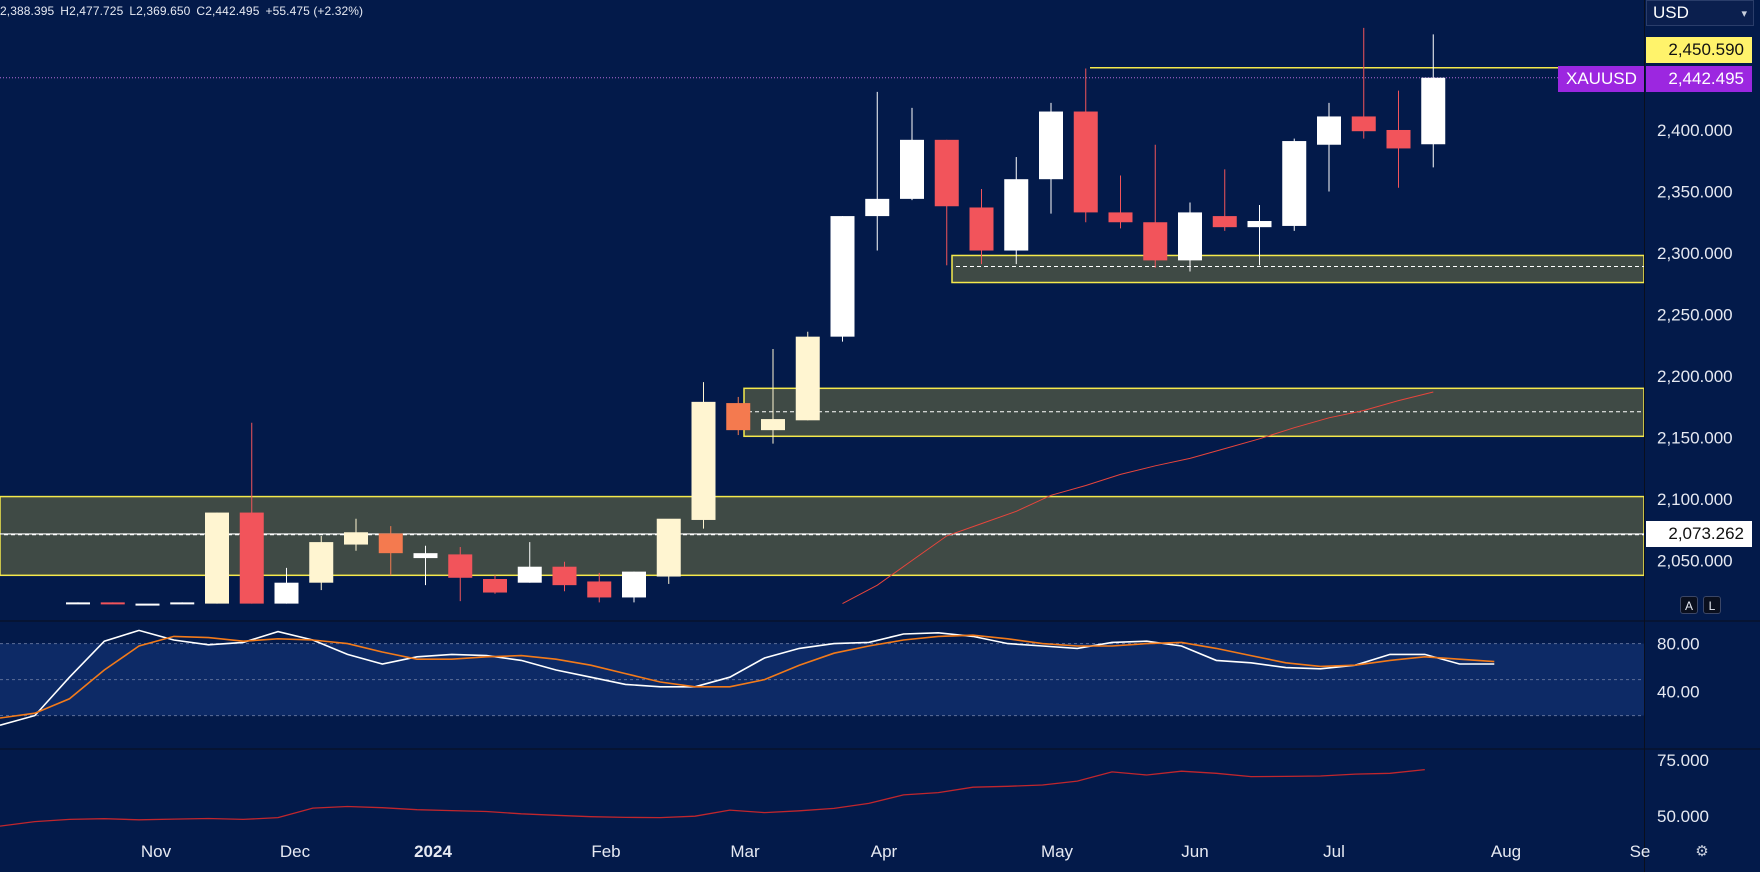  What do you see at coordinates (156, 851) in the screenshot?
I see `time-axis-tick-label: Nov` at bounding box center [156, 851].